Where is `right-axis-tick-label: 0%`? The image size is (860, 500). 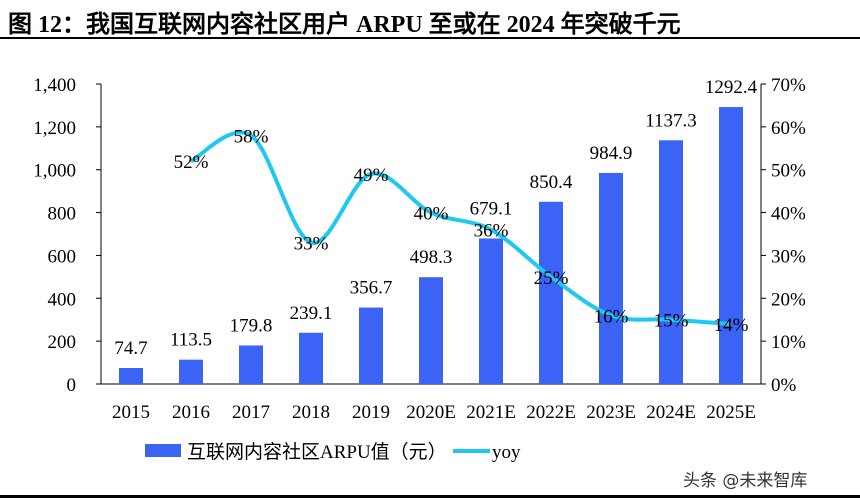 right-axis-tick-label: 0% is located at coordinates (784, 385).